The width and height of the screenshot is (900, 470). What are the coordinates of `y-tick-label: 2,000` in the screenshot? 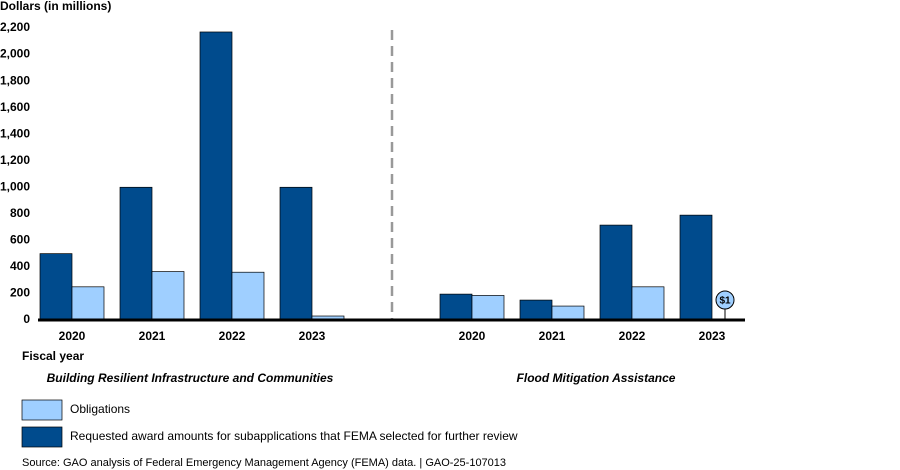 It's located at (15, 54).